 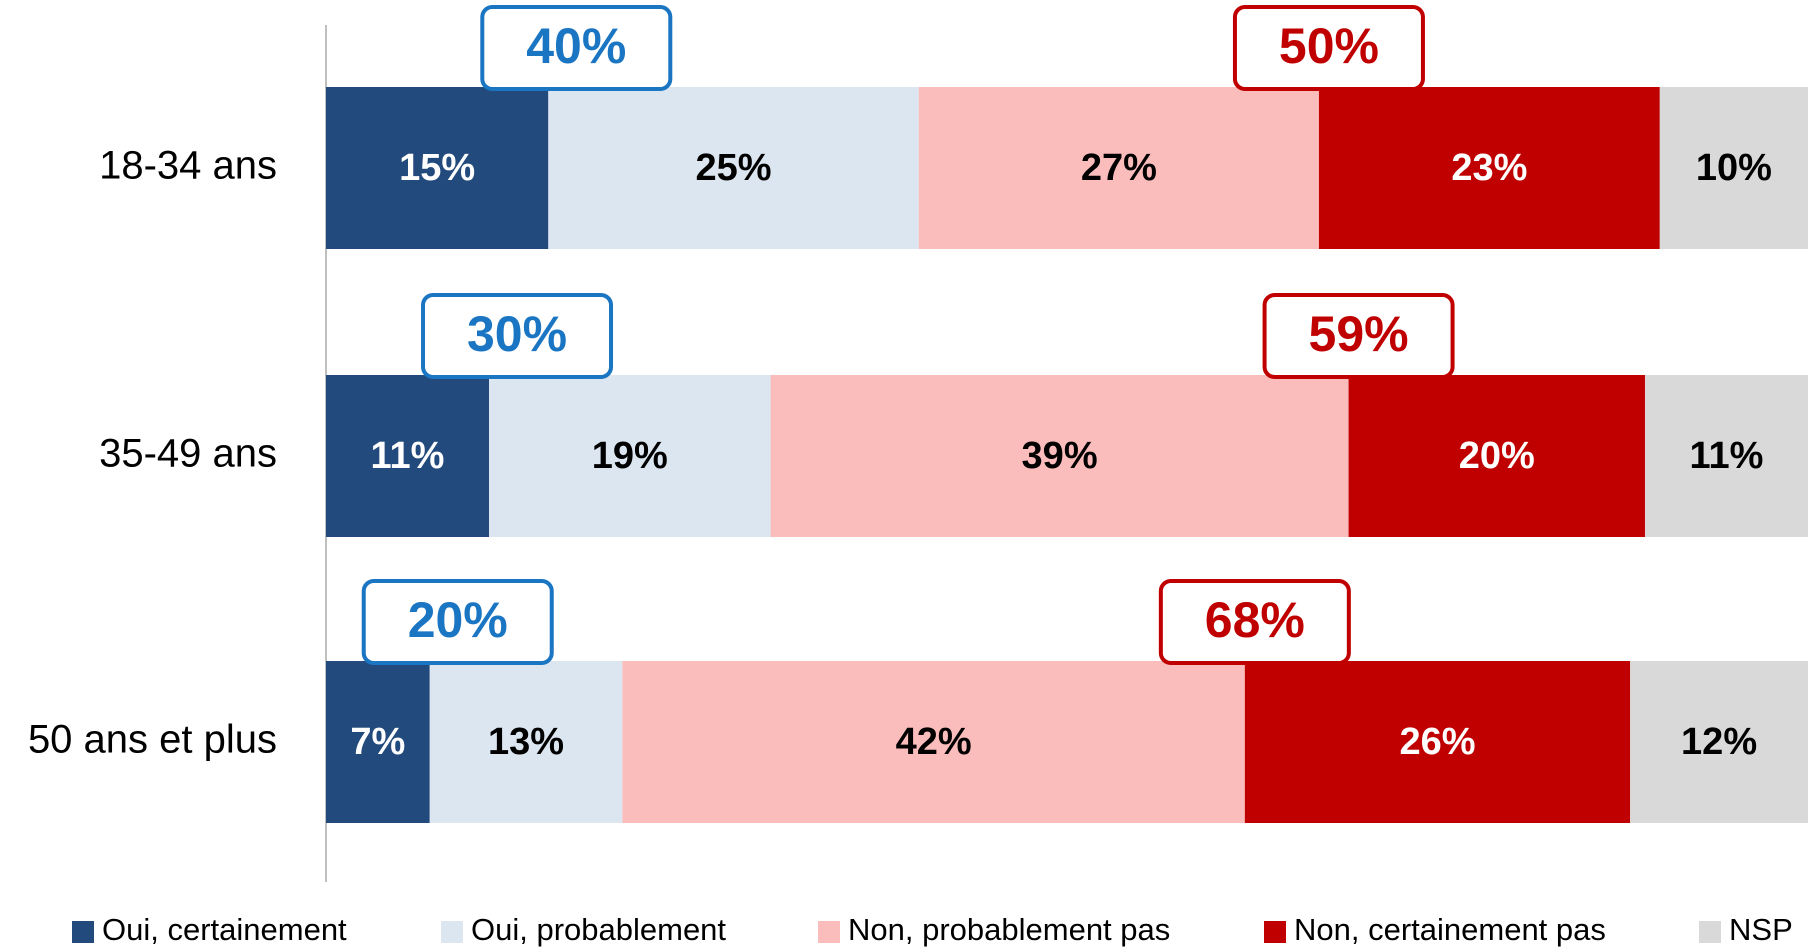 I want to click on value-label: 42%, so click(x=934, y=742).